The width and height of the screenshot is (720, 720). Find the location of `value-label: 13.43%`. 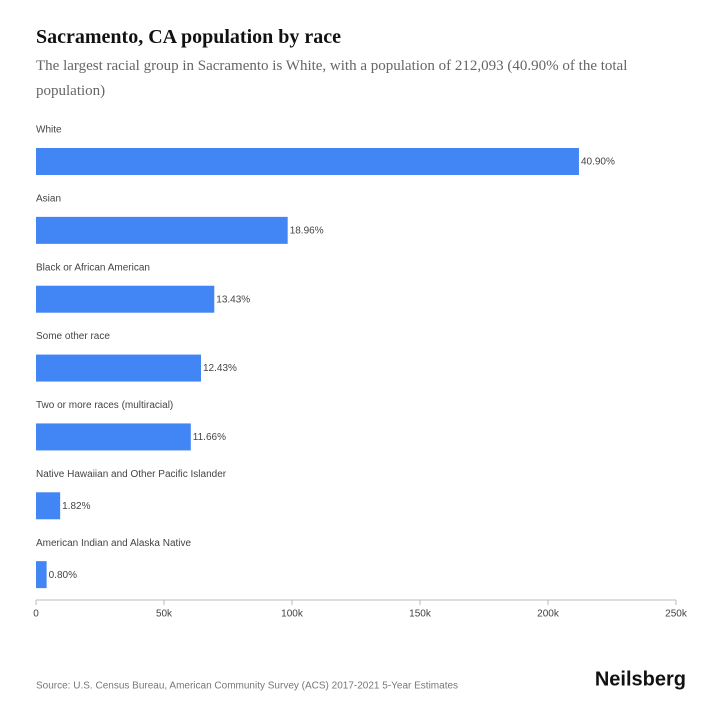

value-label: 13.43% is located at coordinates (233, 299).